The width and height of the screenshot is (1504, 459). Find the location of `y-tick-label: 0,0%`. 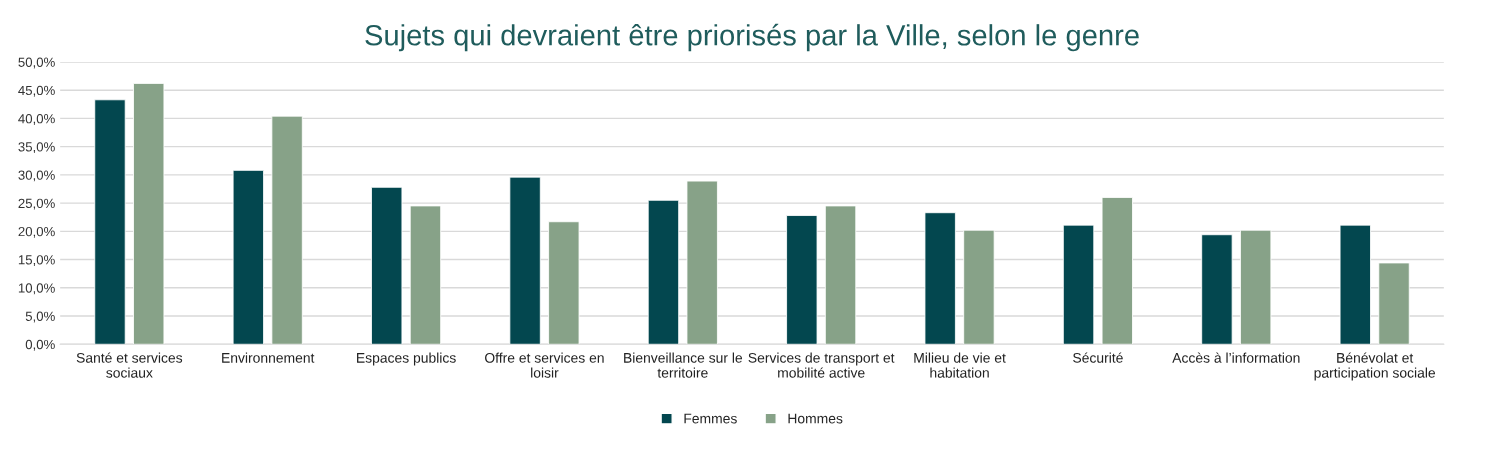

y-tick-label: 0,0% is located at coordinates (40, 345).